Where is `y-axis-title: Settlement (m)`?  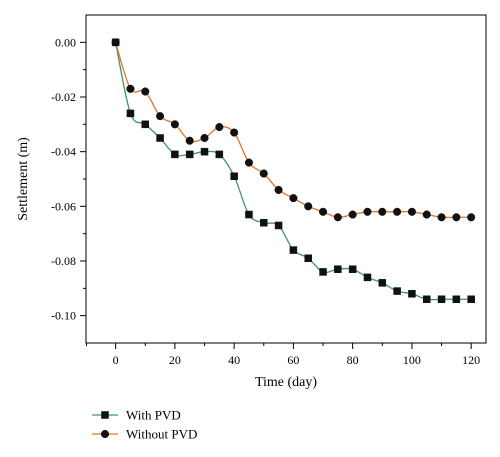 y-axis-title: Settlement (m) is located at coordinates (23, 179).